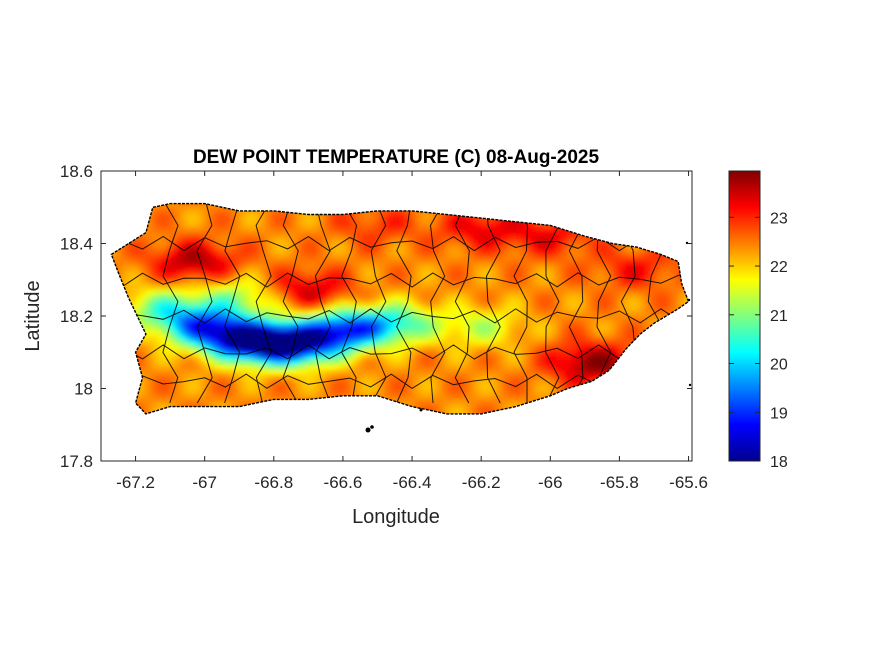 The image size is (875, 656). What do you see at coordinates (343, 482) in the screenshot?
I see `x-tick-label: -66.6` at bounding box center [343, 482].